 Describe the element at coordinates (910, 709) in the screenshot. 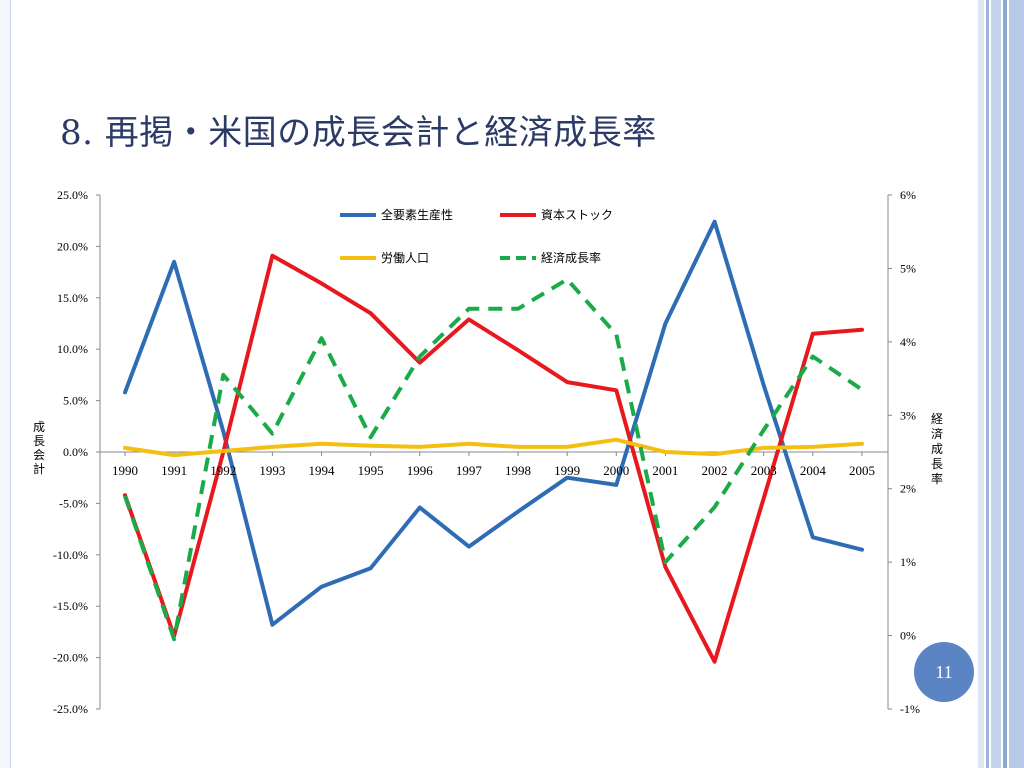

I see `y-right-tick-label: -1%` at that location.